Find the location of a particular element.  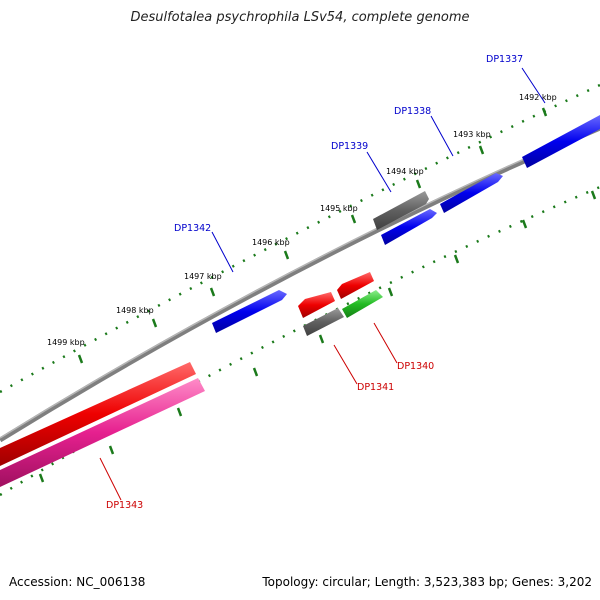

scale-label-1494: 1494 kbp is located at coordinates (405, 171).